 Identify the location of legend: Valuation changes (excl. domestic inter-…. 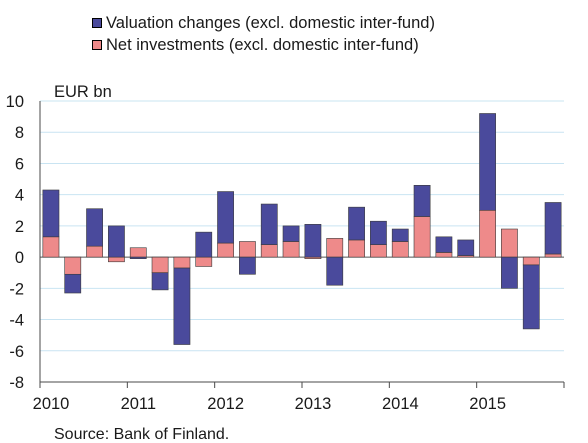
(263, 34).